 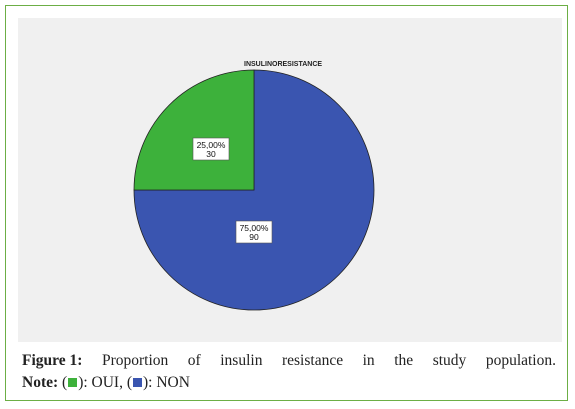 What do you see at coordinates (241, 360) in the screenshot?
I see `caption-word: insulin` at bounding box center [241, 360].